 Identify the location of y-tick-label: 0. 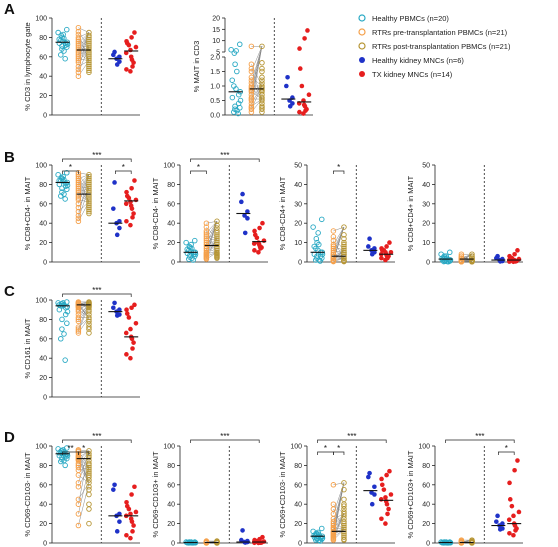
(428, 263).